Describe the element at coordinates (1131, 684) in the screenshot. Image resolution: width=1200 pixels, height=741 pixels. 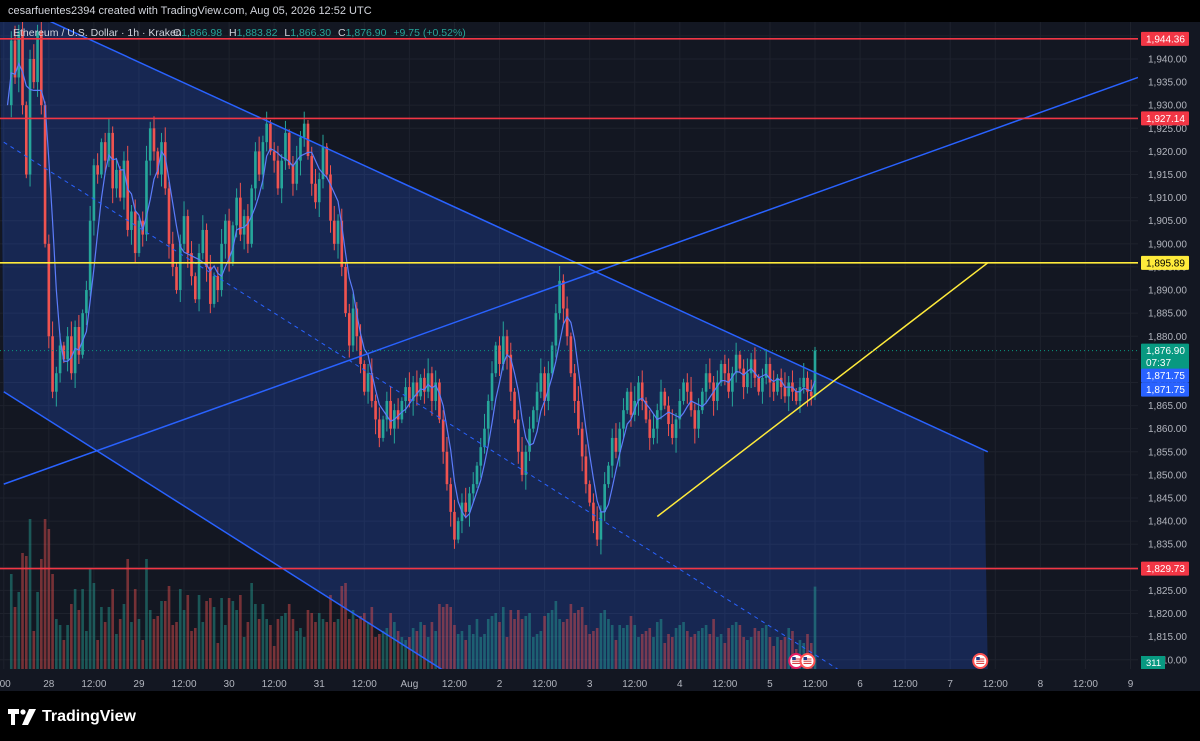
I see `time-tick-label: 9` at that location.